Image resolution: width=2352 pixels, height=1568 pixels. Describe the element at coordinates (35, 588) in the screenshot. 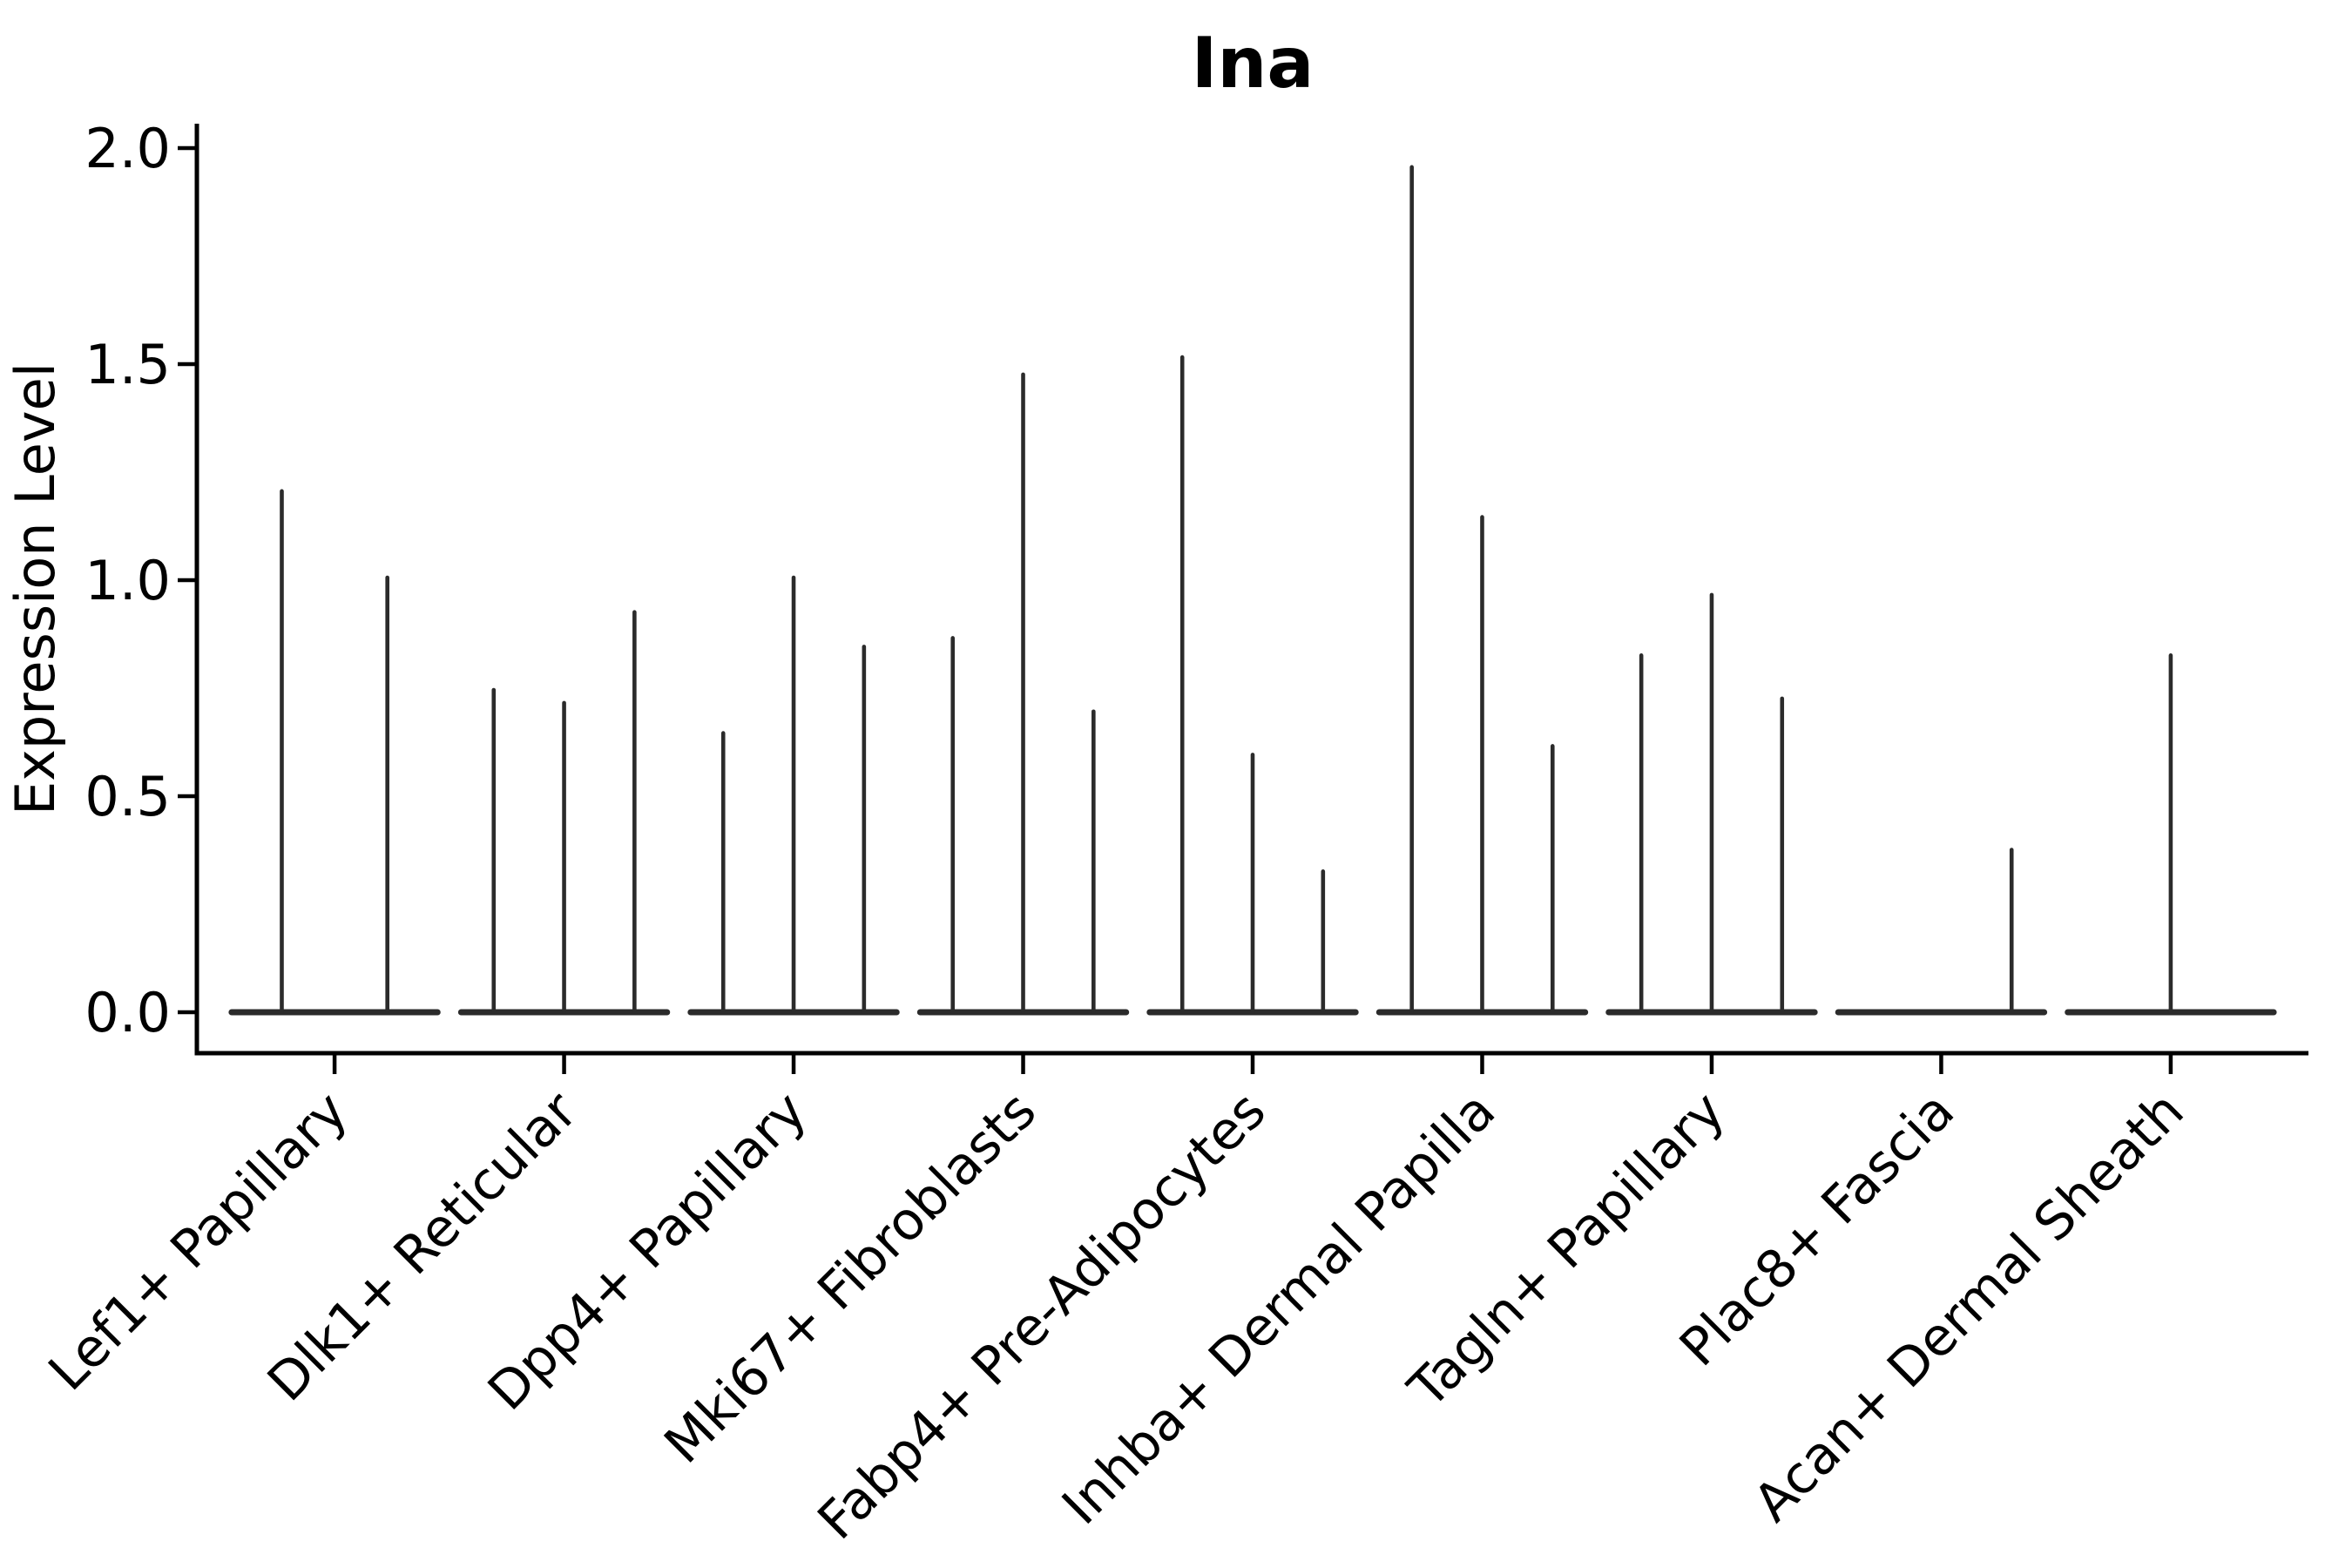

I see `y-axis-label: Expression Level` at that location.